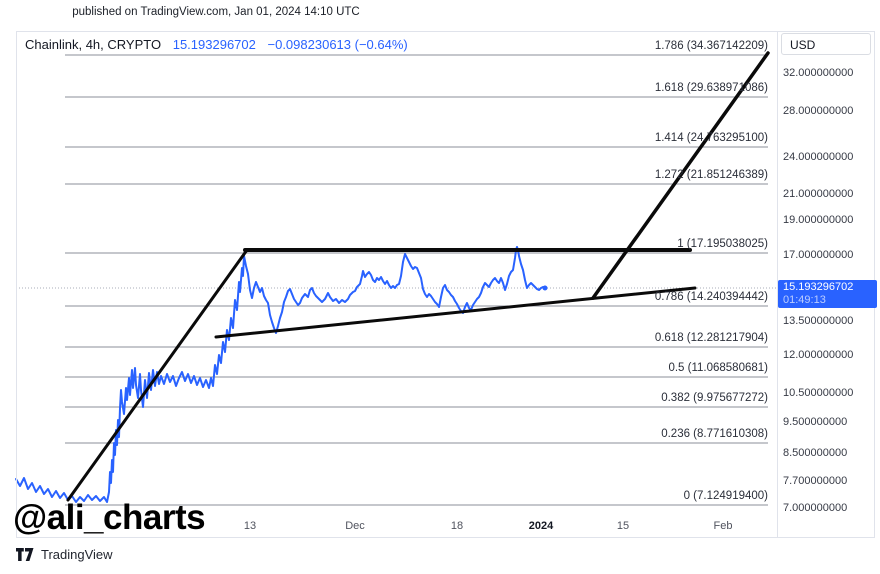  What do you see at coordinates (818, 255) in the screenshot?
I see `y-axis-tick: 17.000000000` at bounding box center [818, 255].